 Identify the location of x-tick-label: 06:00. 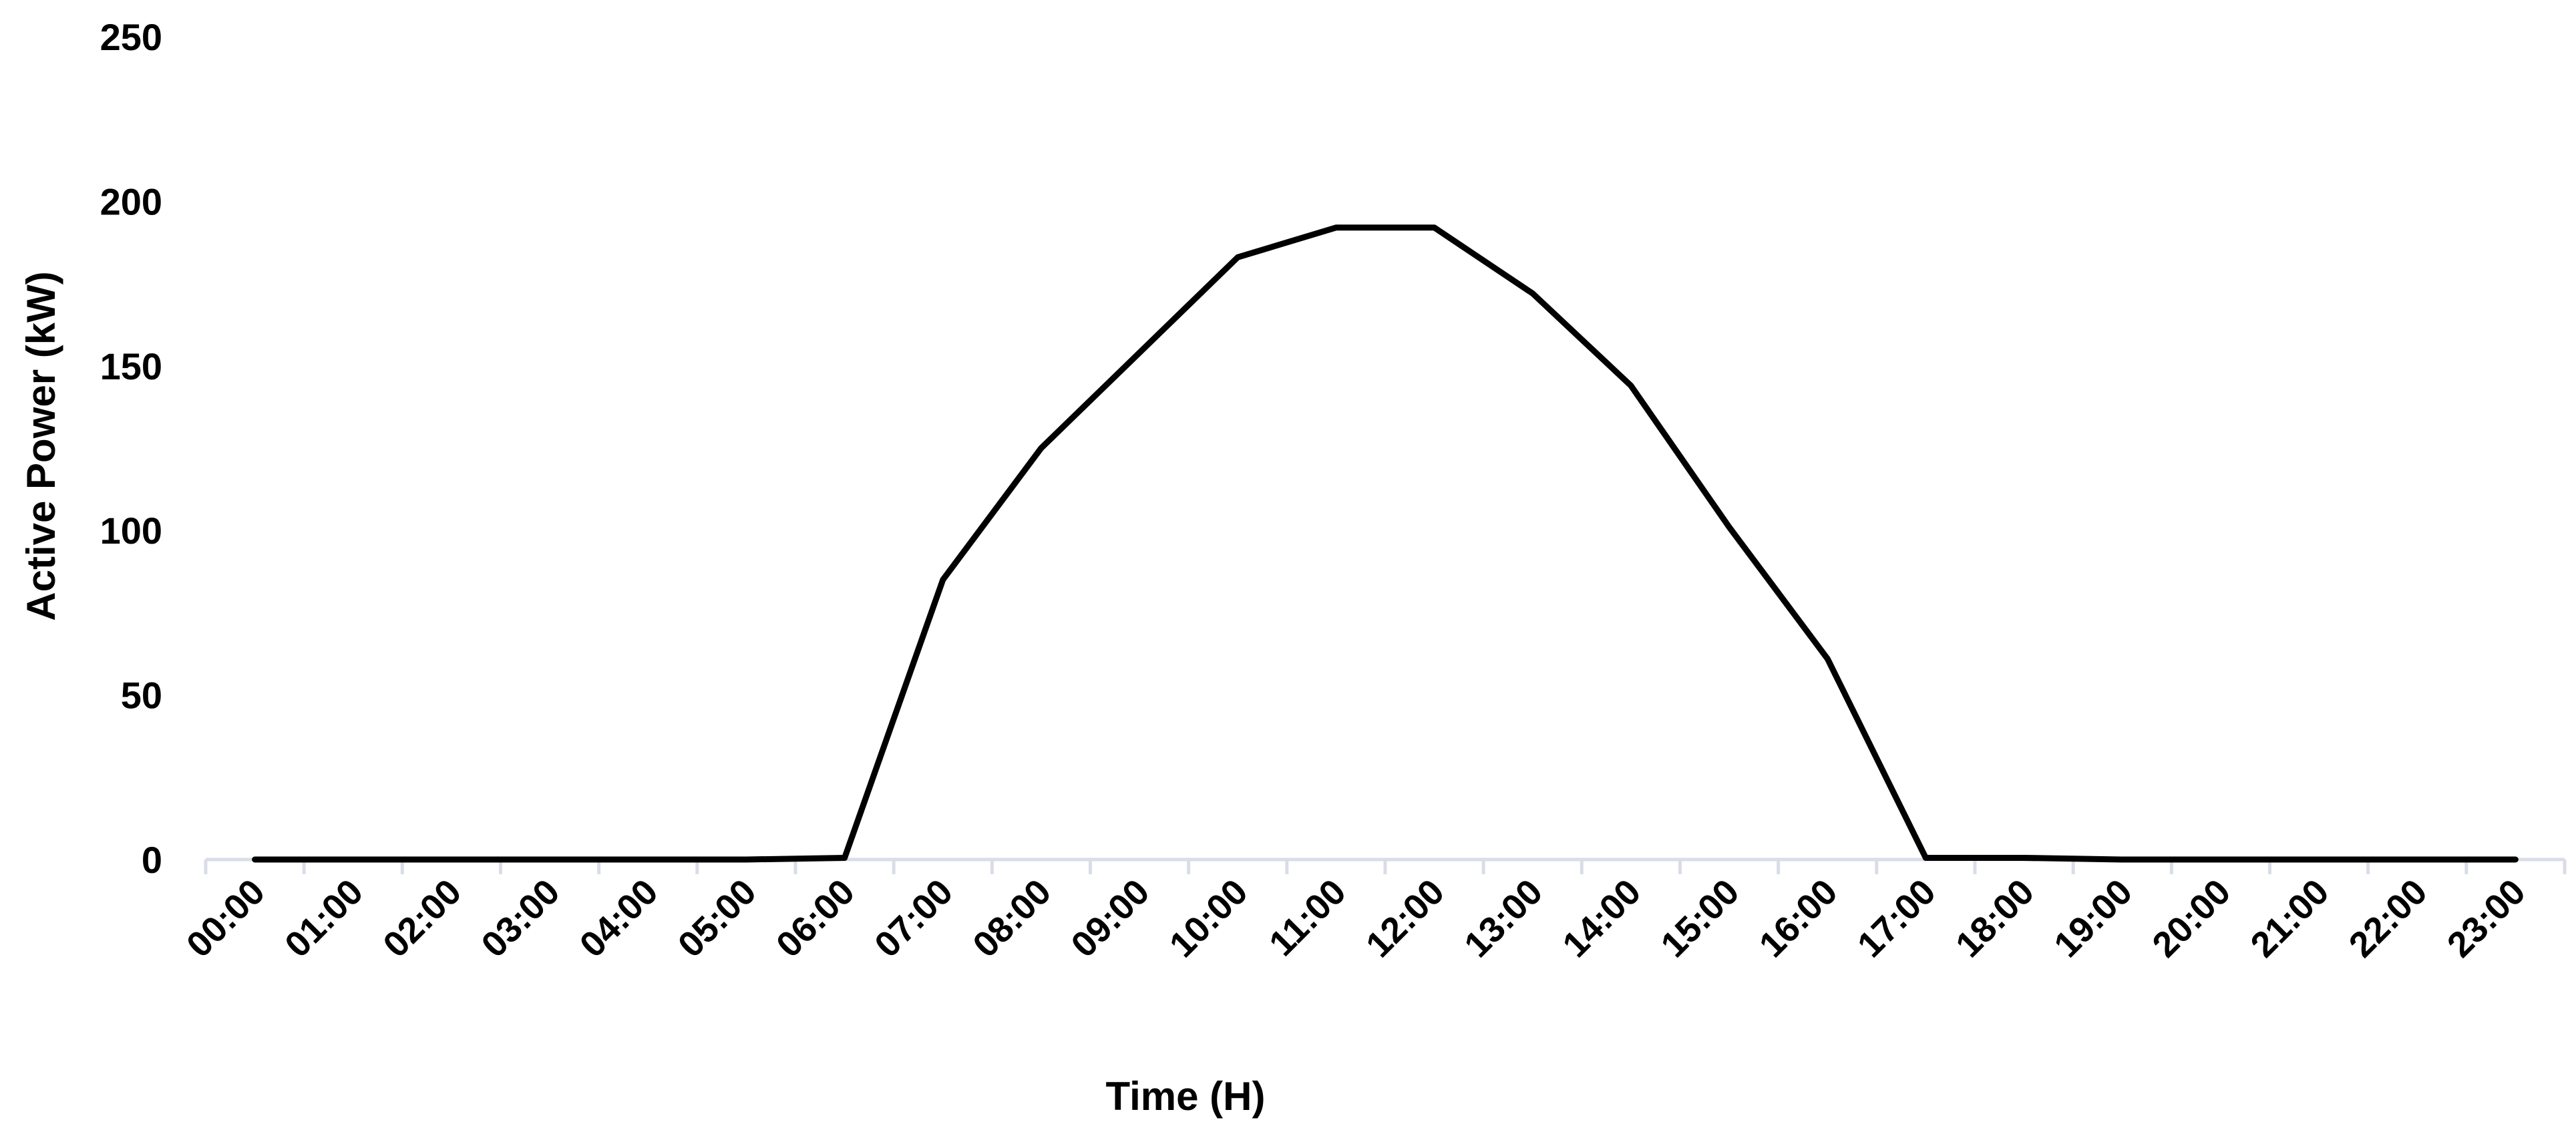
(815, 919).